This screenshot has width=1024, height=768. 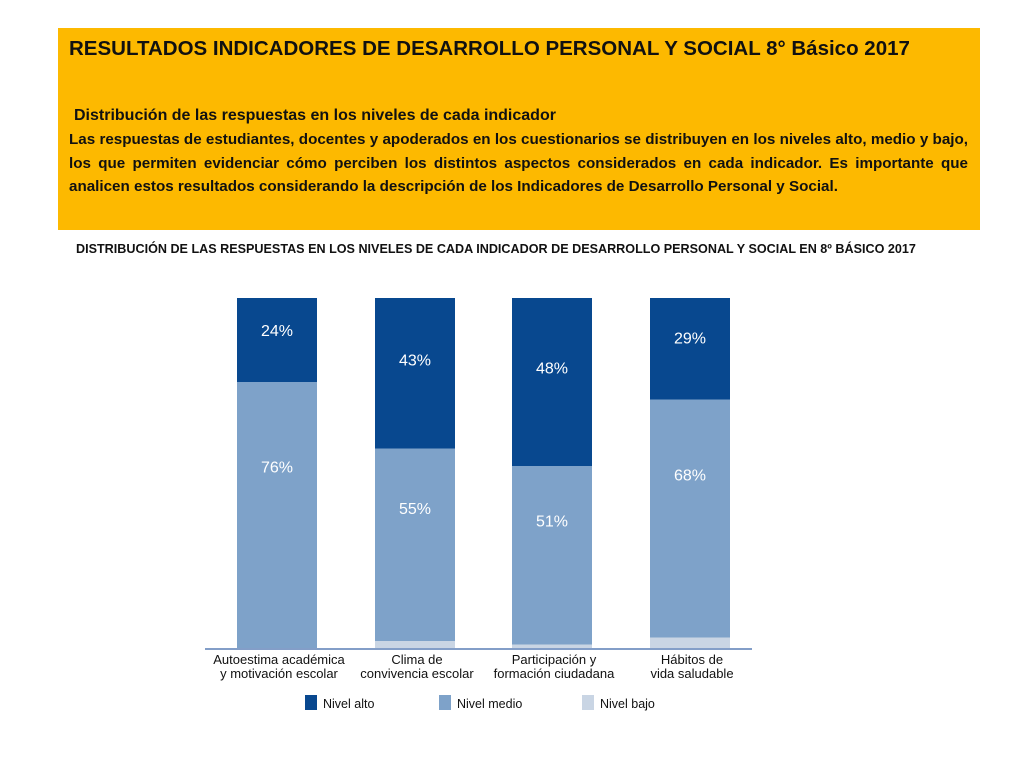 What do you see at coordinates (348, 704) in the screenshot?
I see `legend-label-nivel-alto: Nivel alto` at bounding box center [348, 704].